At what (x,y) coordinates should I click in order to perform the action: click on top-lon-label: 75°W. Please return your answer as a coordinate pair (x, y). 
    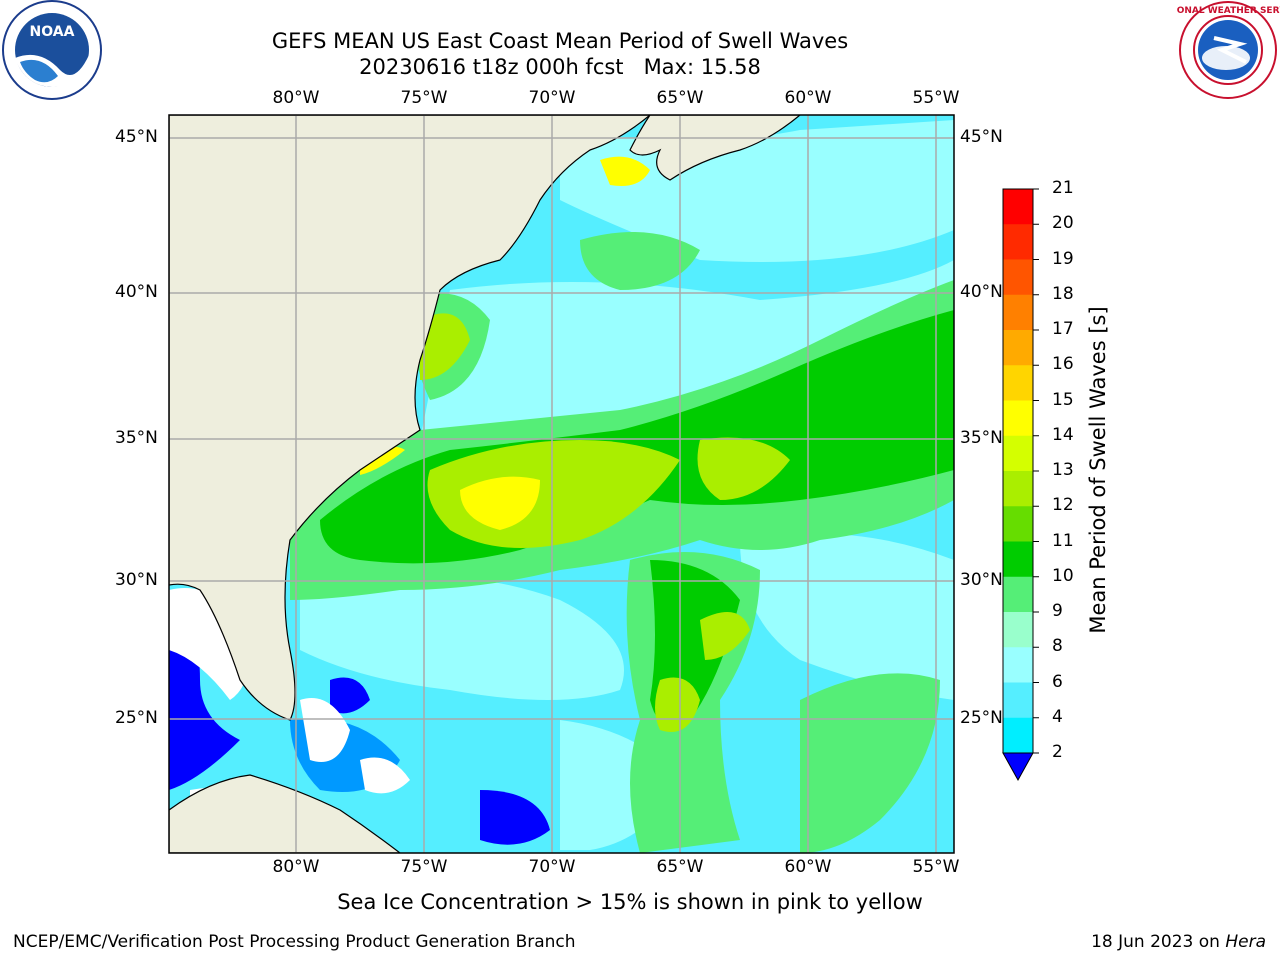
    Looking at the image, I should click on (424, 98).